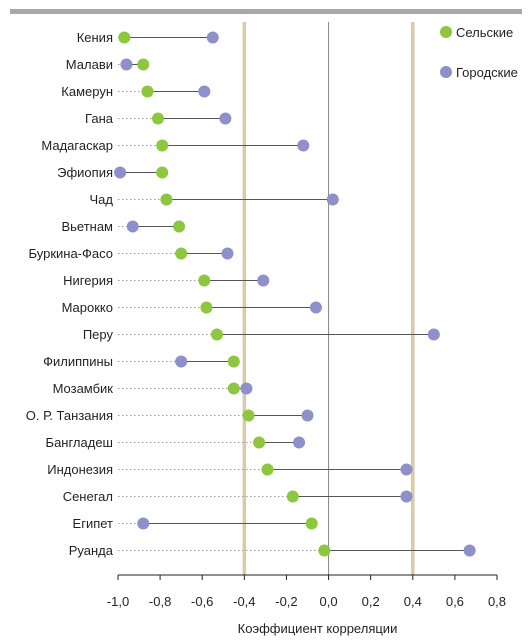 Image resolution: width=532 pixels, height=640 pixels. I want to click on x-tick-label: -0,6, so click(202, 601).